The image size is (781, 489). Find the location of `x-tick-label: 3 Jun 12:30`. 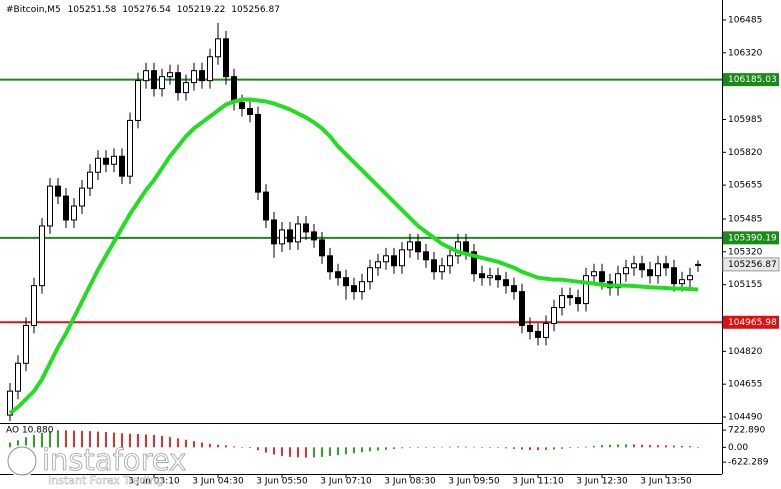

x-tick-label: 3 Jun 12:30 is located at coordinates (602, 482).